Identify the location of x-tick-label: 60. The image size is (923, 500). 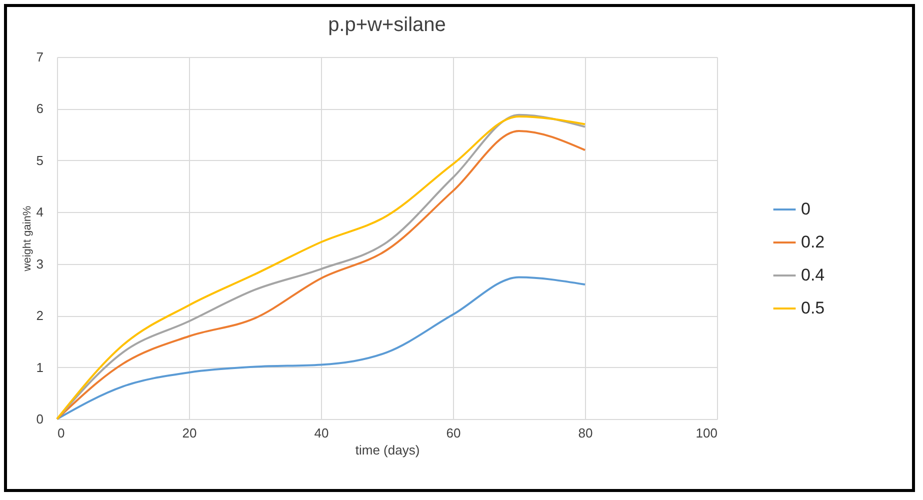
(453, 433).